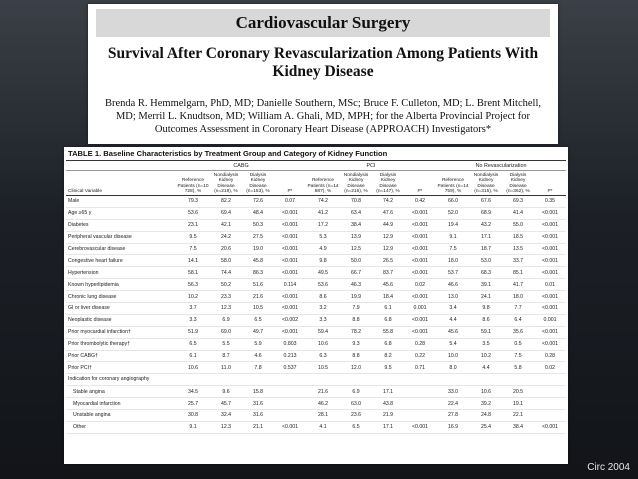  I want to click on table-cell: 9.3, so click(356, 344).